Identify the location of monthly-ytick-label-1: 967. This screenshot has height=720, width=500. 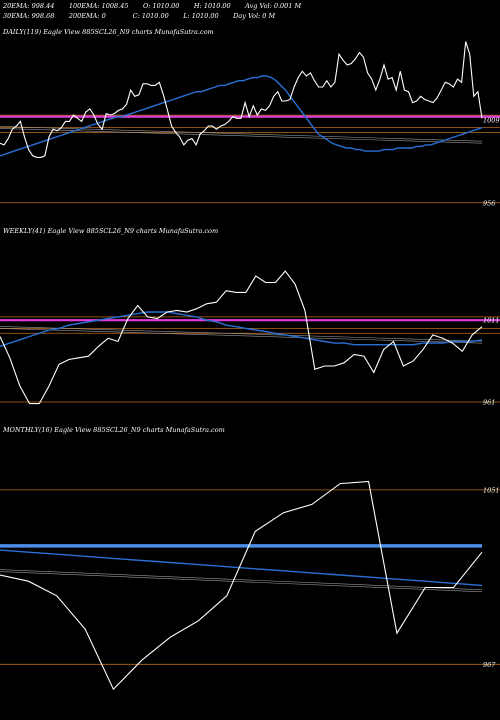
(489, 665).